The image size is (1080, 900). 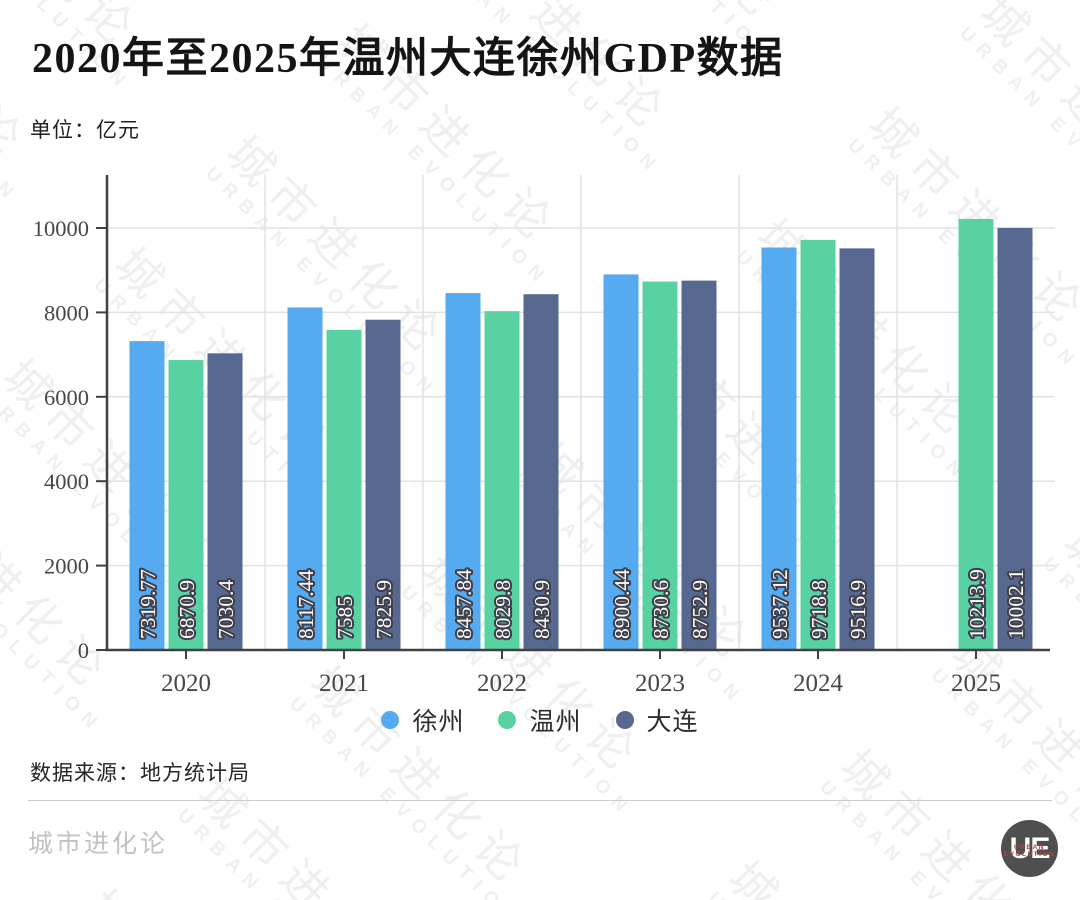 I want to click on bar-value-label: 7030.4, so click(x=226, y=609).